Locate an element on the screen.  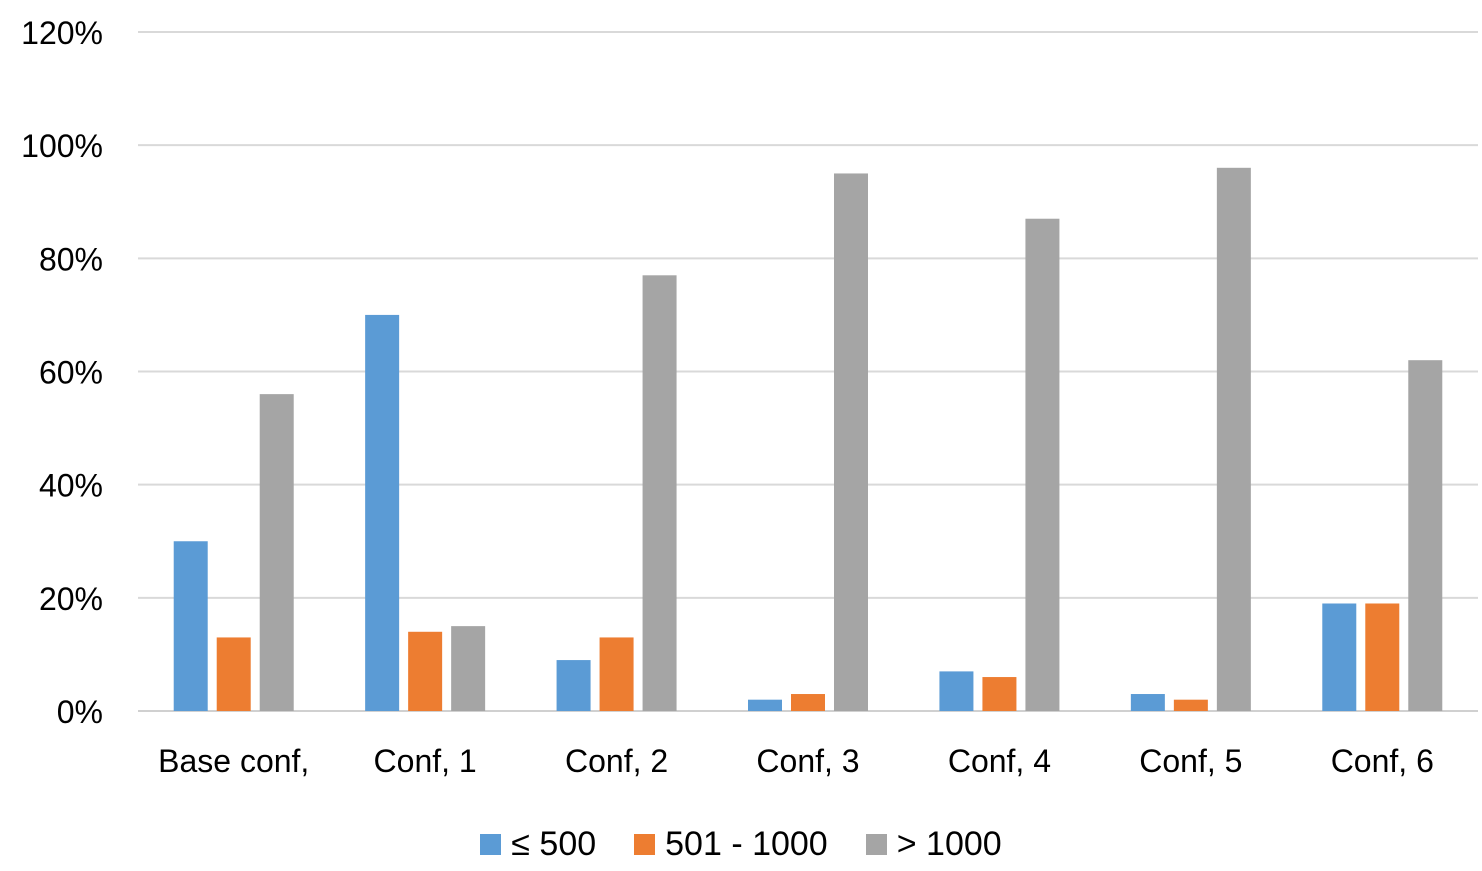
legend-label-gt-1000: > 1000 is located at coordinates (949, 843).